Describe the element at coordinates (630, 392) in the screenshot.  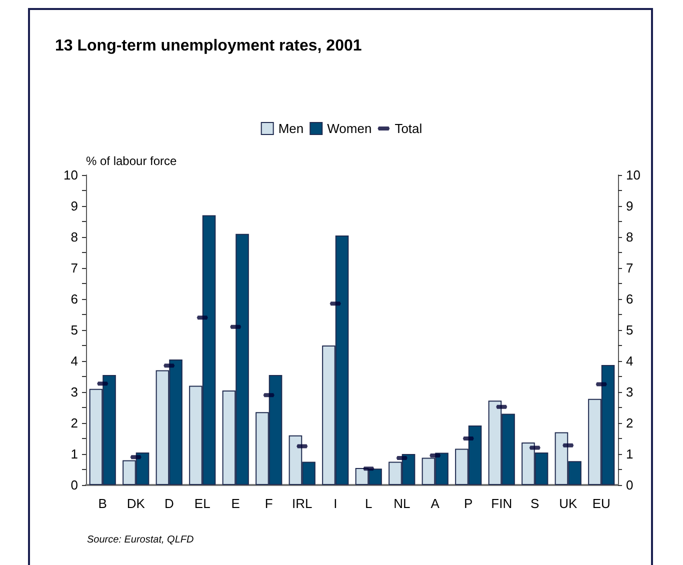
I see `y2-tick-label: 3` at that location.